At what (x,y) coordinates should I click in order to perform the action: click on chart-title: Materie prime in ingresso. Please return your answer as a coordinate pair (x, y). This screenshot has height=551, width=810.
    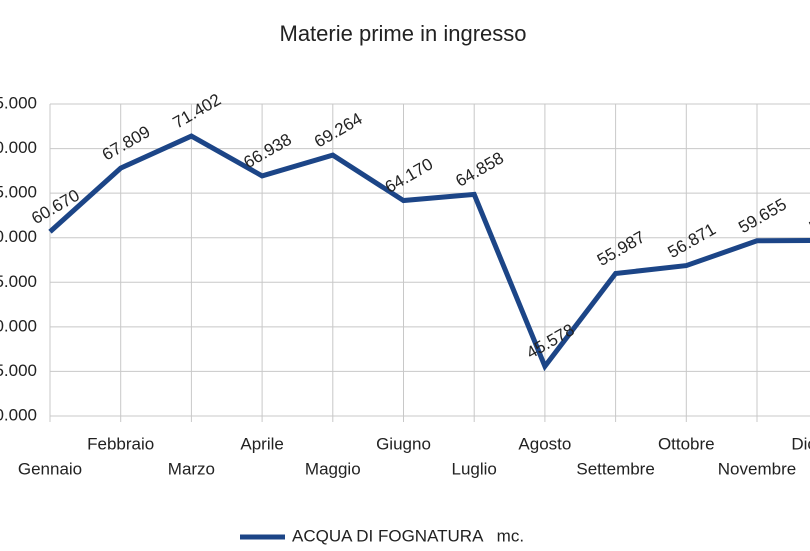
    Looking at the image, I should click on (403, 33).